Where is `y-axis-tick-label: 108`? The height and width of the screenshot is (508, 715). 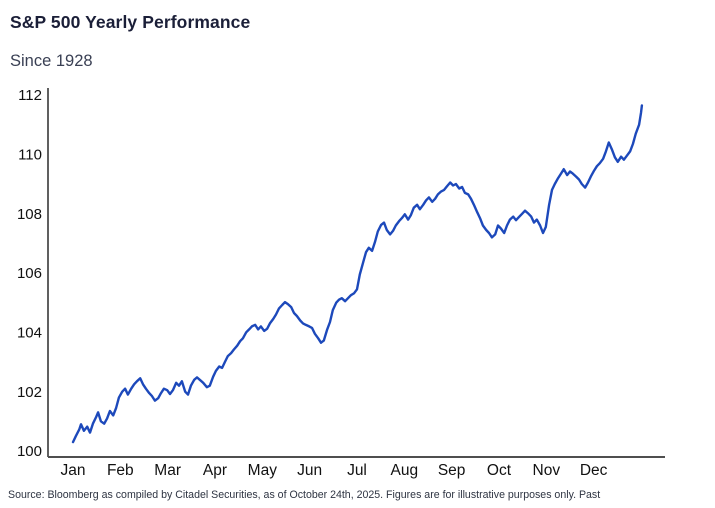 y-axis-tick-label: 108 is located at coordinates (29, 214).